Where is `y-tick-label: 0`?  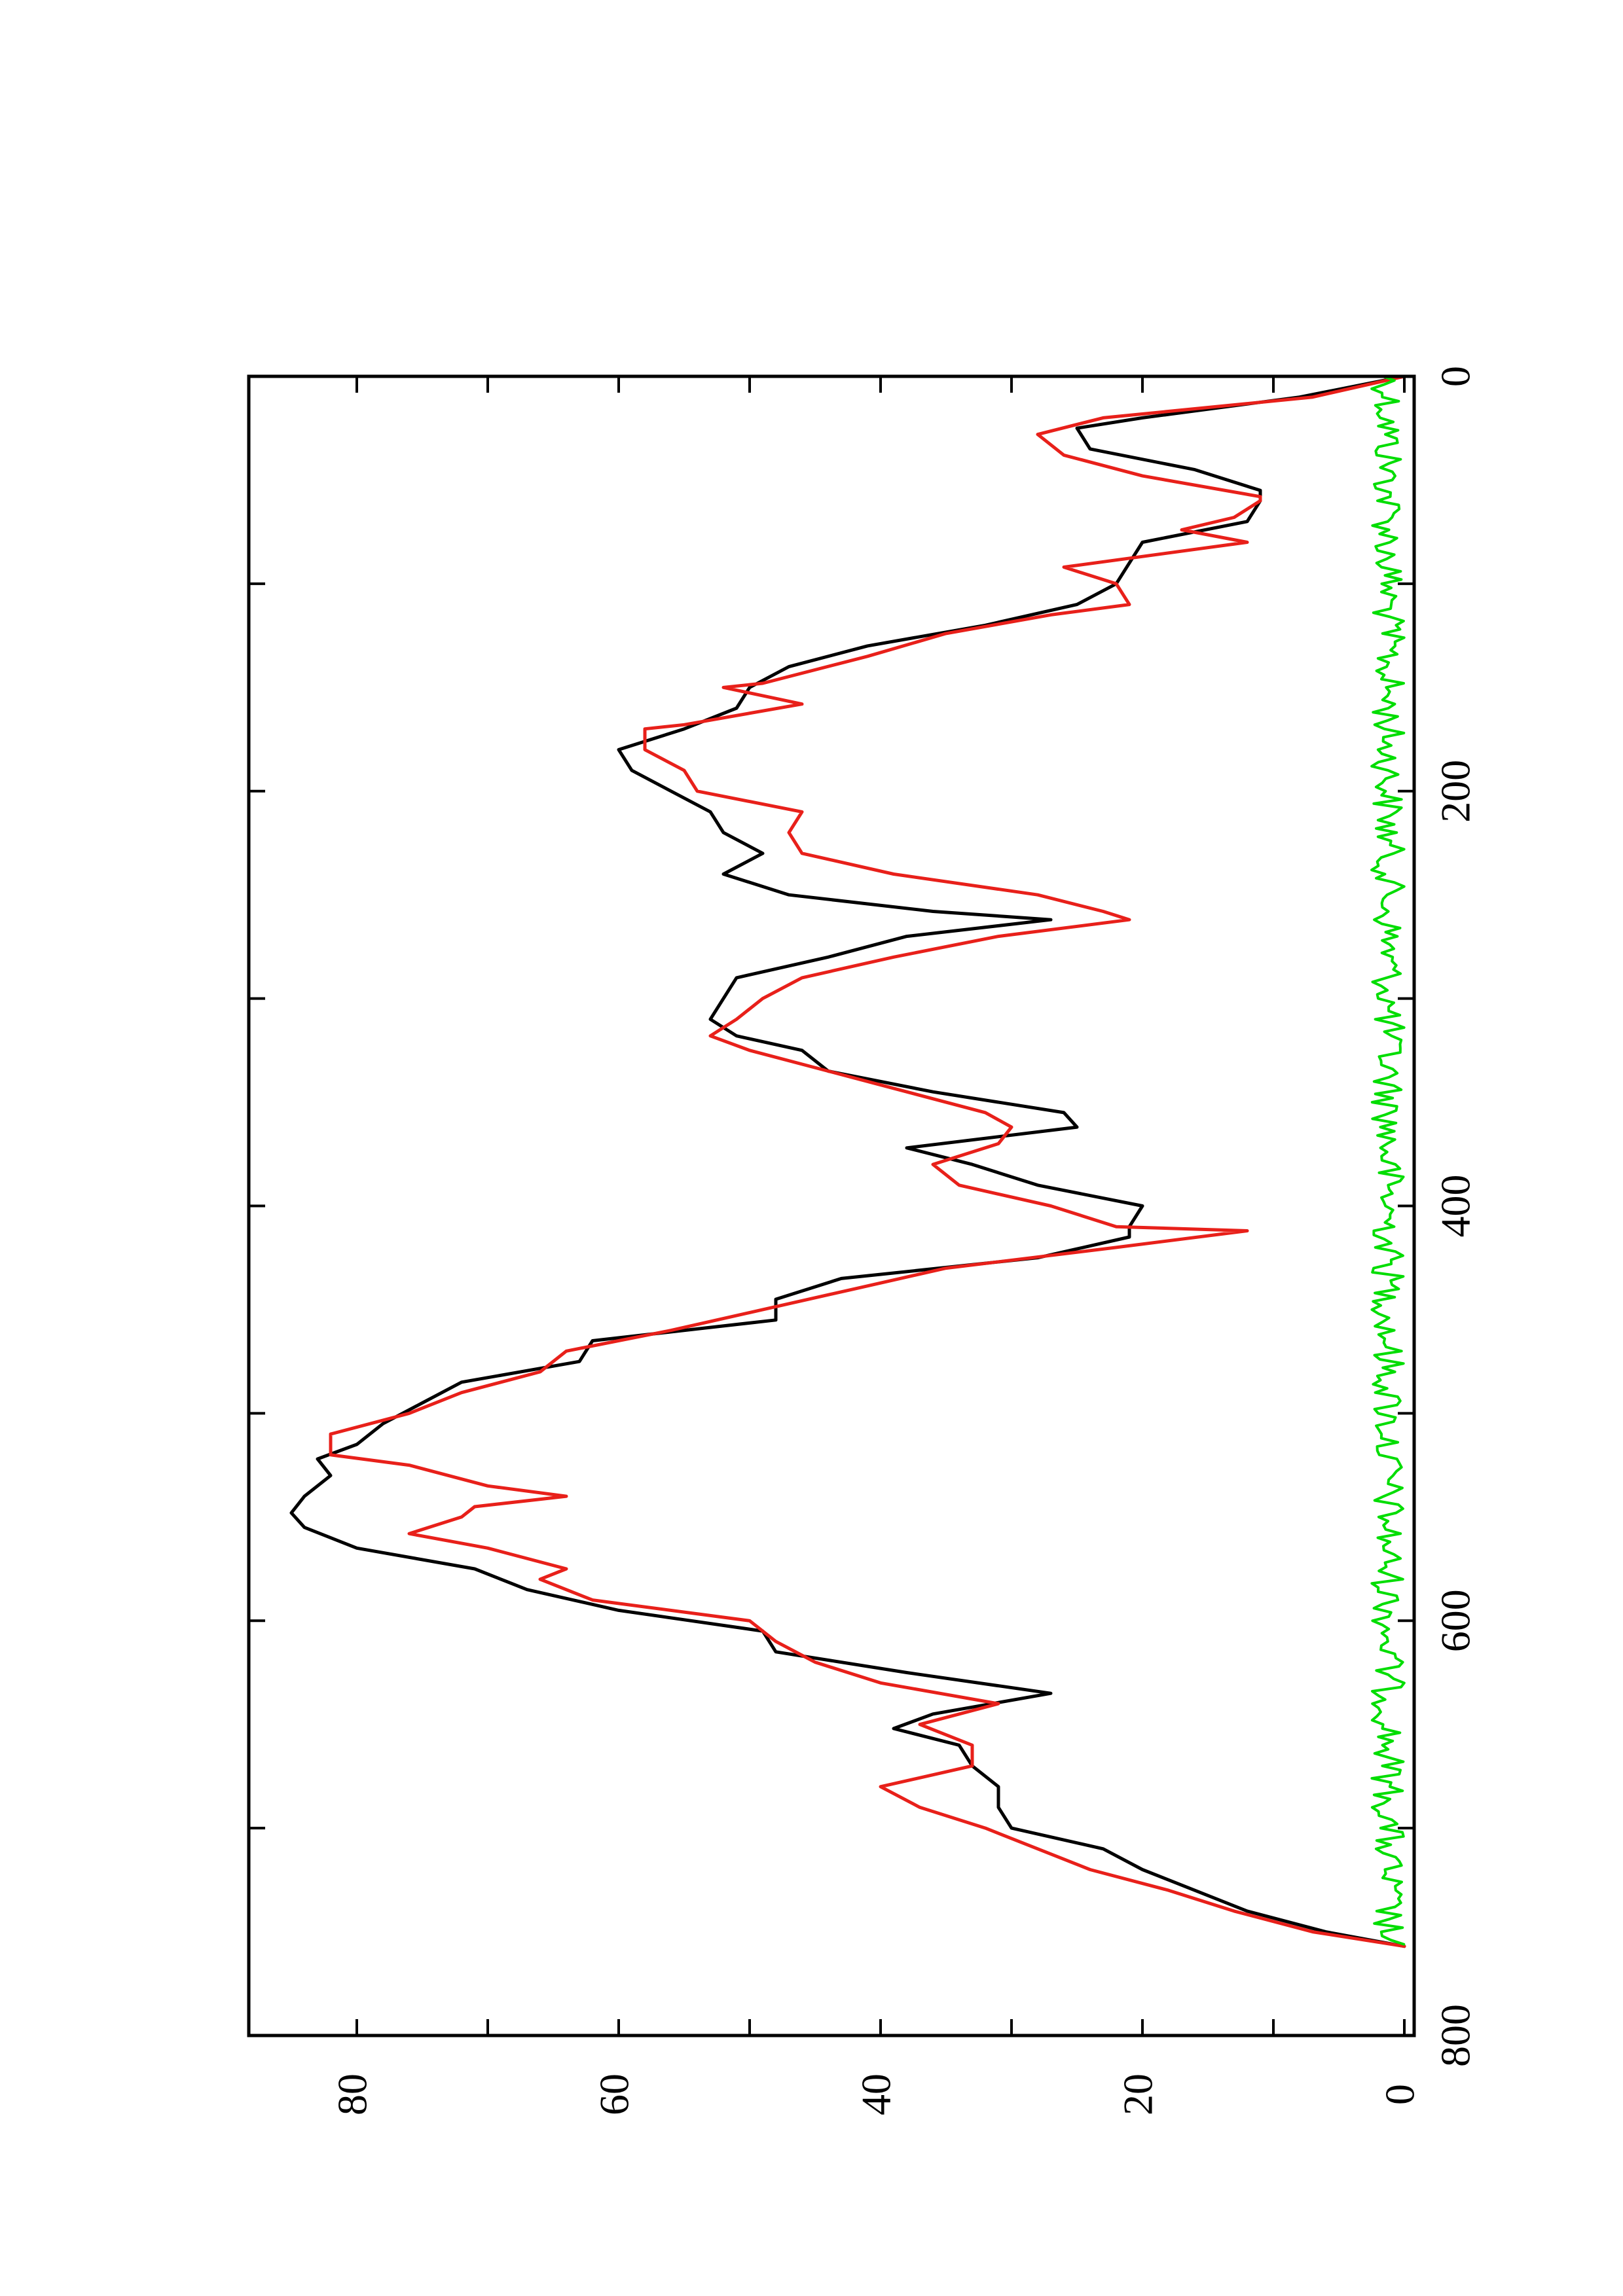 y-tick-label: 0 is located at coordinates (1400, 2094).